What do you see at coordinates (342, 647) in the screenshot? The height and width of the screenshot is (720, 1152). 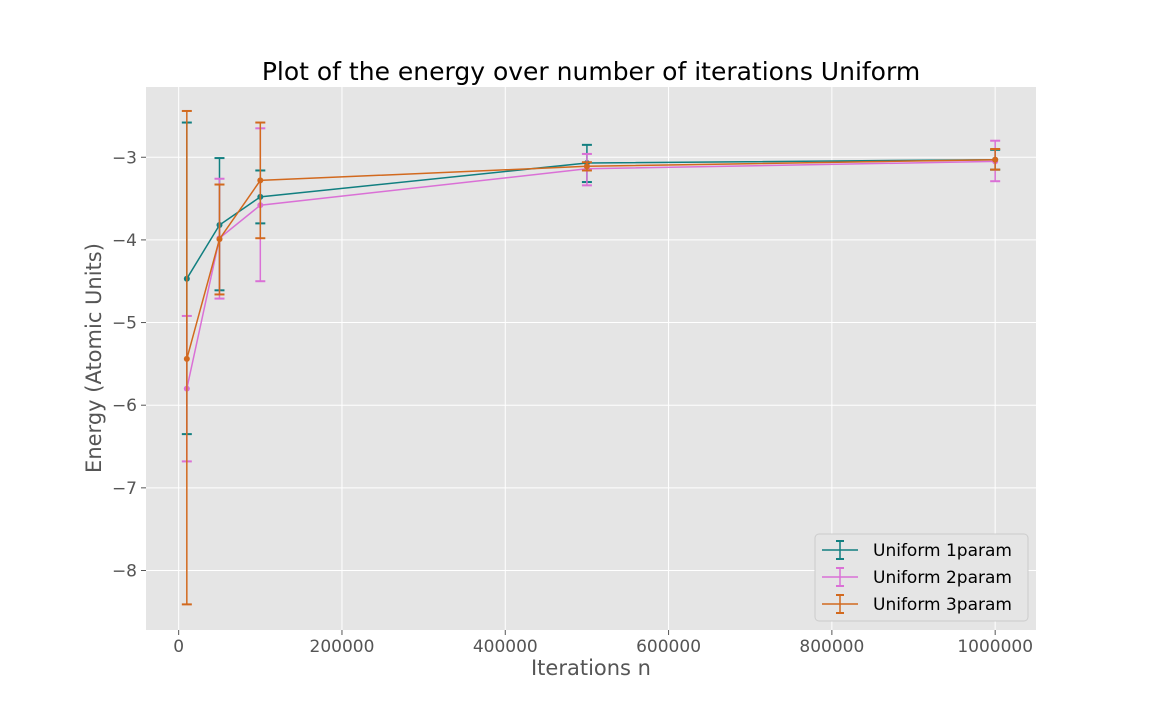 I see `x-tick-label: 200000` at bounding box center [342, 647].